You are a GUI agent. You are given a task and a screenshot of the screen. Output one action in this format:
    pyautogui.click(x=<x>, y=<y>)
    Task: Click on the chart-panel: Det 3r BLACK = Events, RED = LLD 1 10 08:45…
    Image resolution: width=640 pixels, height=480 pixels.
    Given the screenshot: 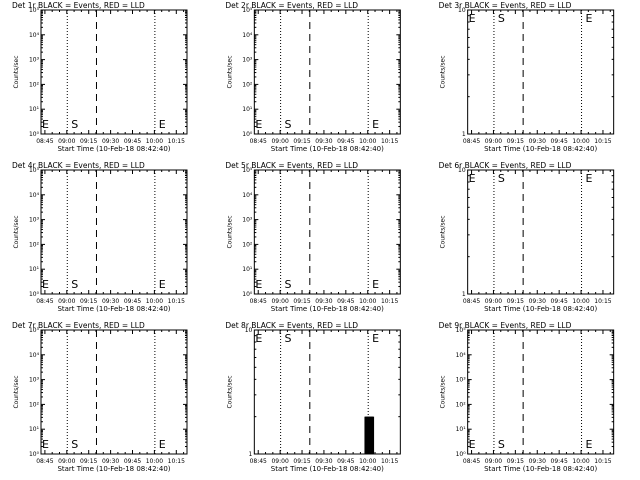 What is the action you would take?
    pyautogui.click(x=527, y=77)
    